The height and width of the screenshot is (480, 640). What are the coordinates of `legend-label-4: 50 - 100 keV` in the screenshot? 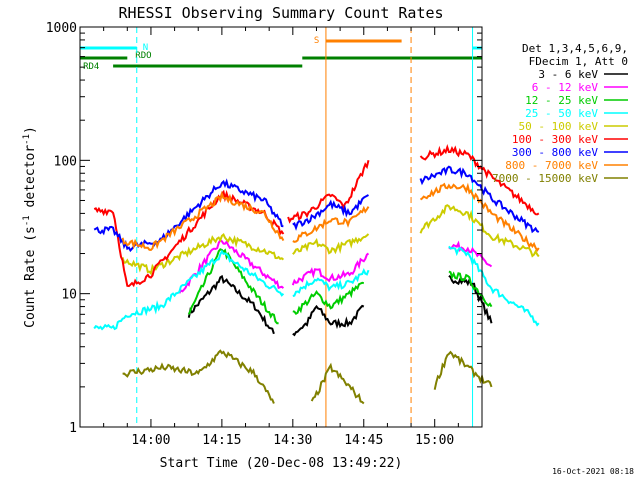 It's located at (559, 126).